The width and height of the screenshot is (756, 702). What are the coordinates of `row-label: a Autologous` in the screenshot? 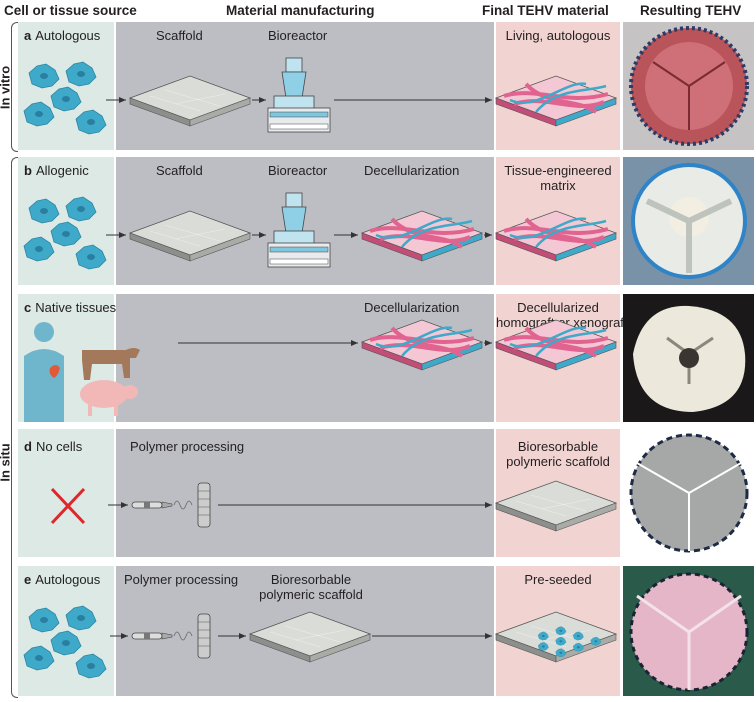 It's located at (62, 35).